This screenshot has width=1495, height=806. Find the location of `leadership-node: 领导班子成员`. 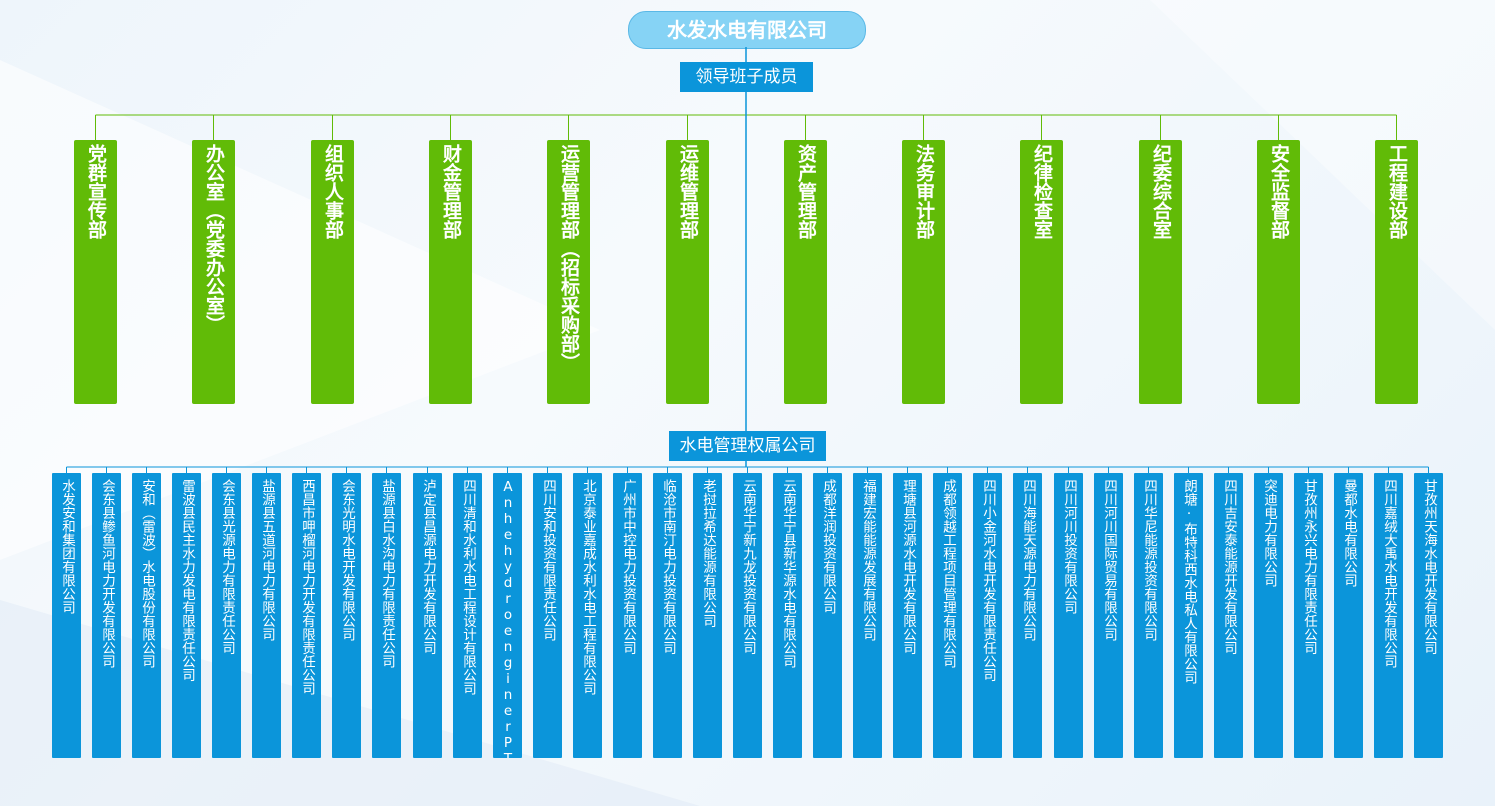

leadership-node: 领导班子成员 is located at coordinates (746, 77).